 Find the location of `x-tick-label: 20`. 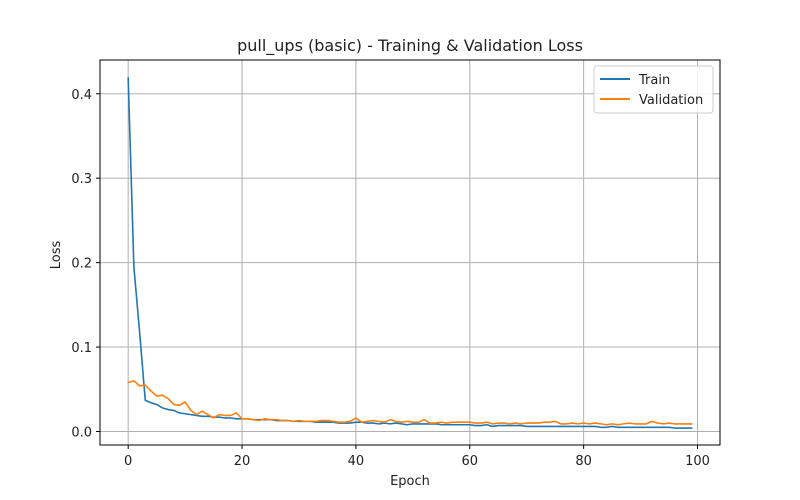

x-tick-label: 20 is located at coordinates (242, 461).